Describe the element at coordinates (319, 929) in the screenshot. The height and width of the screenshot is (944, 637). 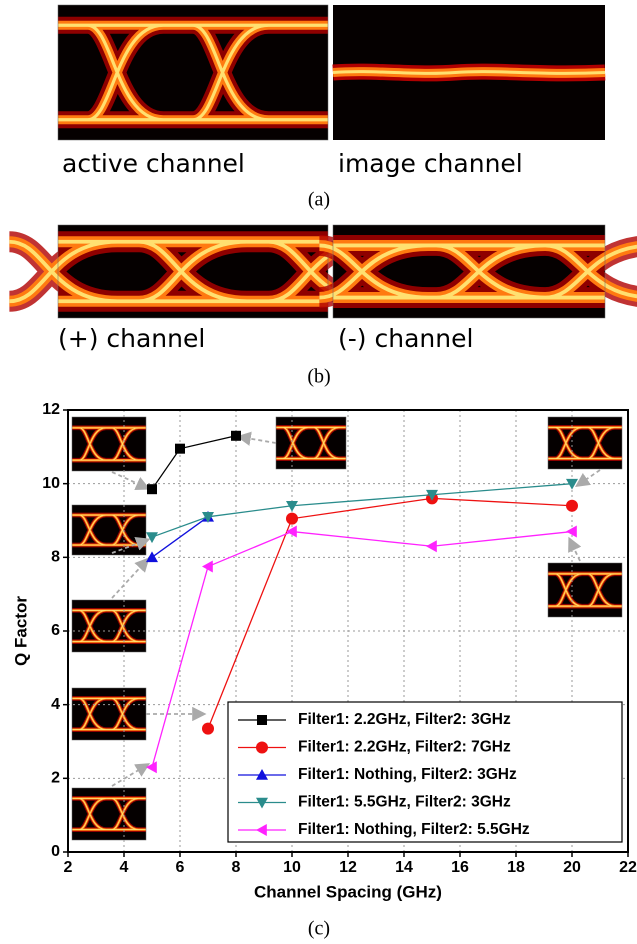
I see `caption: (c)` at that location.